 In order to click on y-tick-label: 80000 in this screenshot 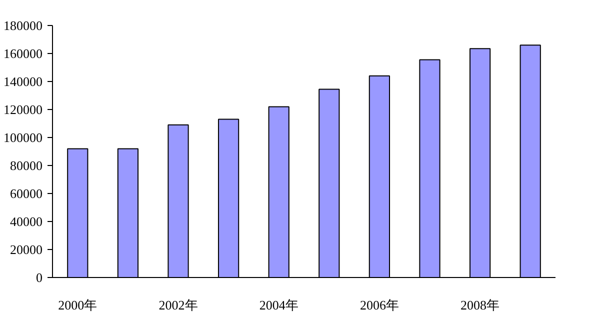, I will do `click(26, 165)`.